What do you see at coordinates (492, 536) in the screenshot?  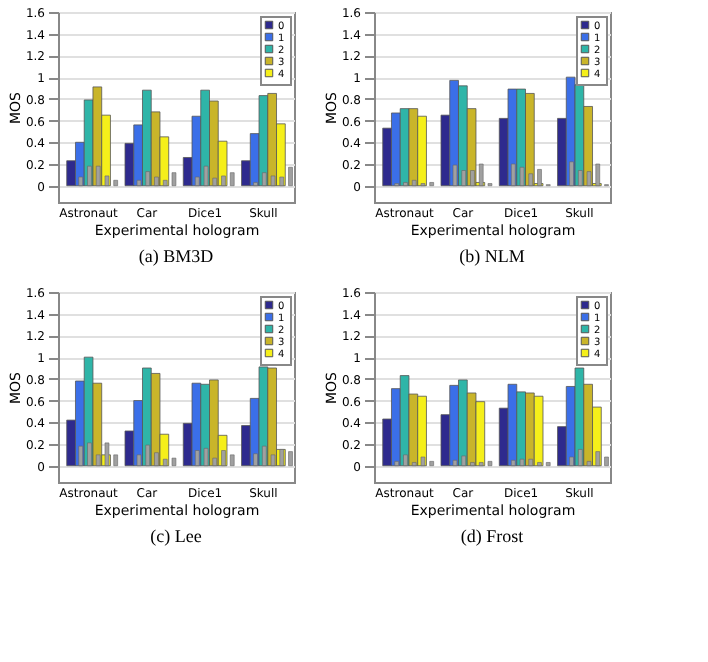 I see `text: (d) Frost` at bounding box center [492, 536].